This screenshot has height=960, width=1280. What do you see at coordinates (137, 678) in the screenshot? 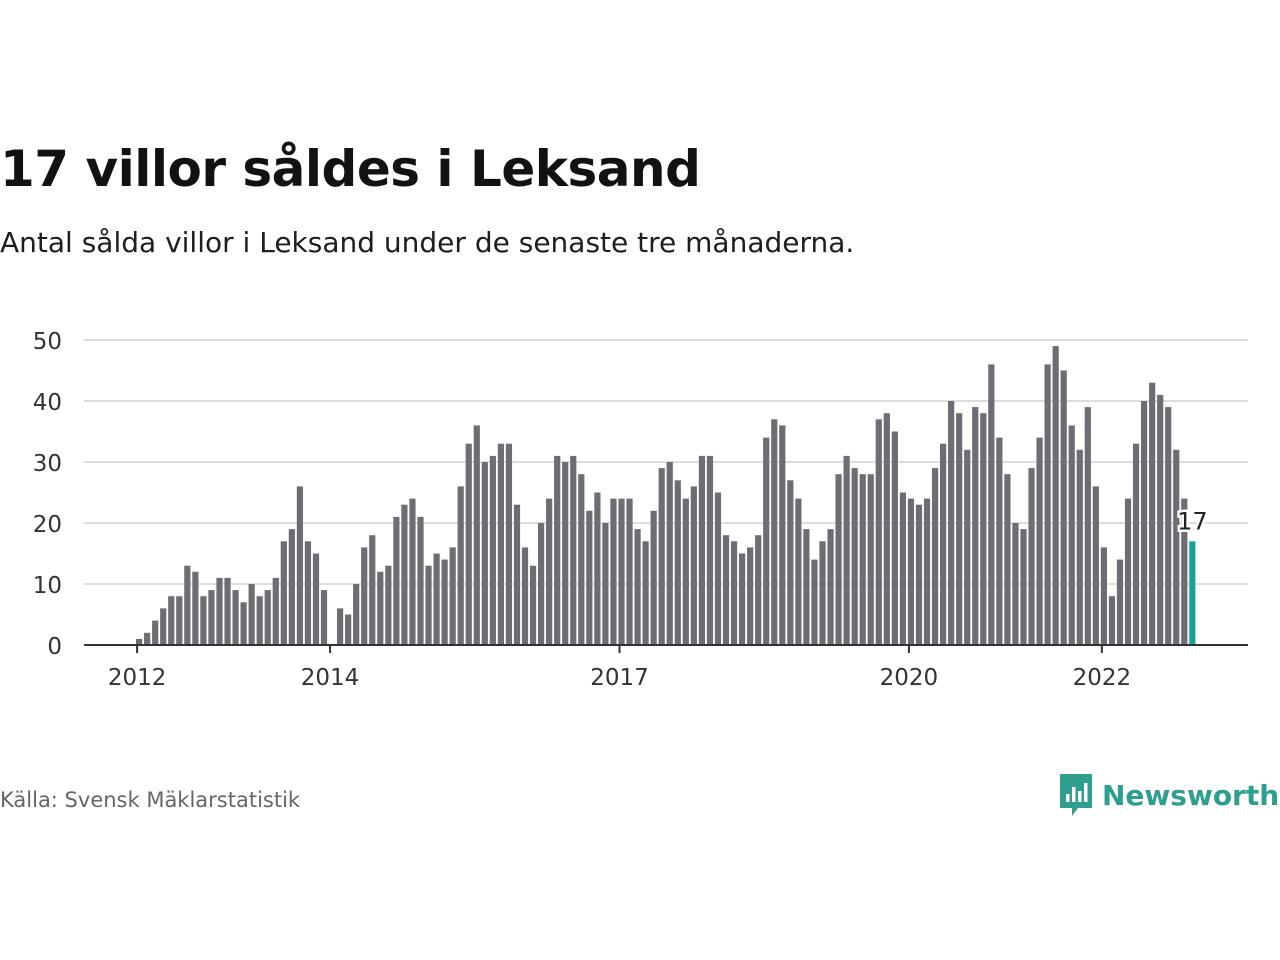
I see `x-tick-label: 2012` at bounding box center [137, 678].